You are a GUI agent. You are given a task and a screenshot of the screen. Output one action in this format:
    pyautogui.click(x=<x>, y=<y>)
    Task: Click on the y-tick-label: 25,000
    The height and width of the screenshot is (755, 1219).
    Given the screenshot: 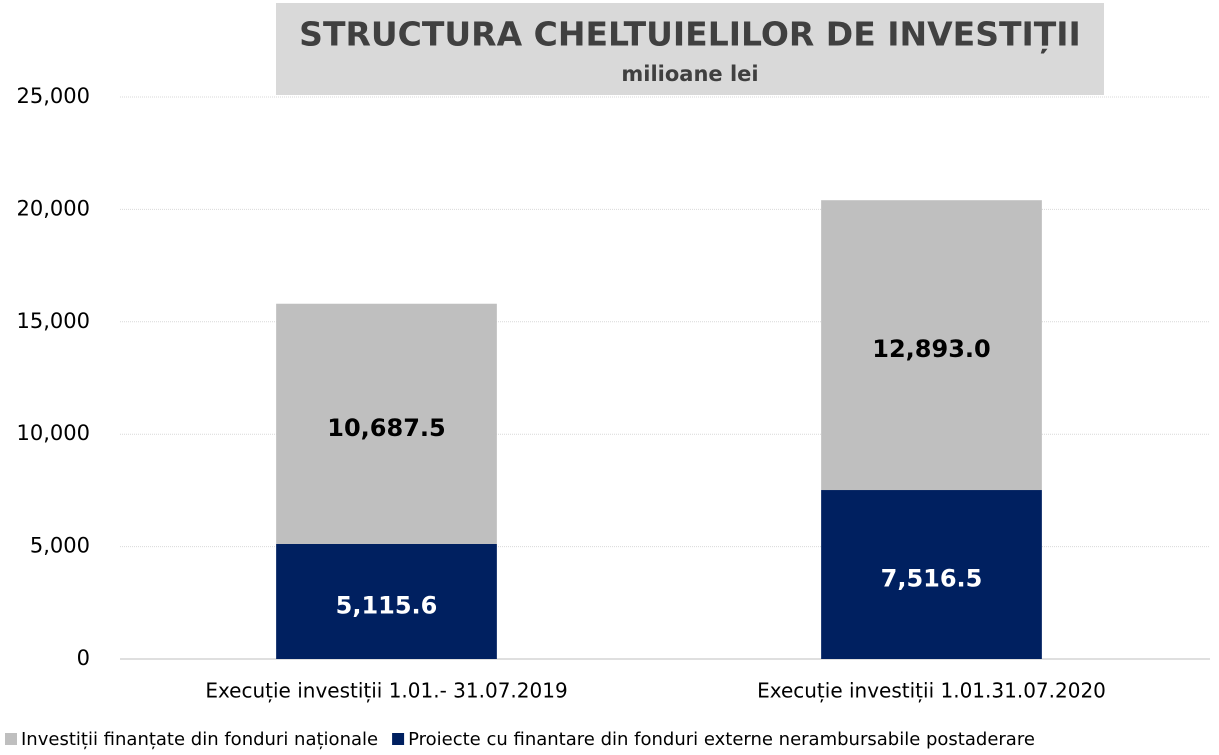 What is the action you would take?
    pyautogui.click(x=53, y=96)
    